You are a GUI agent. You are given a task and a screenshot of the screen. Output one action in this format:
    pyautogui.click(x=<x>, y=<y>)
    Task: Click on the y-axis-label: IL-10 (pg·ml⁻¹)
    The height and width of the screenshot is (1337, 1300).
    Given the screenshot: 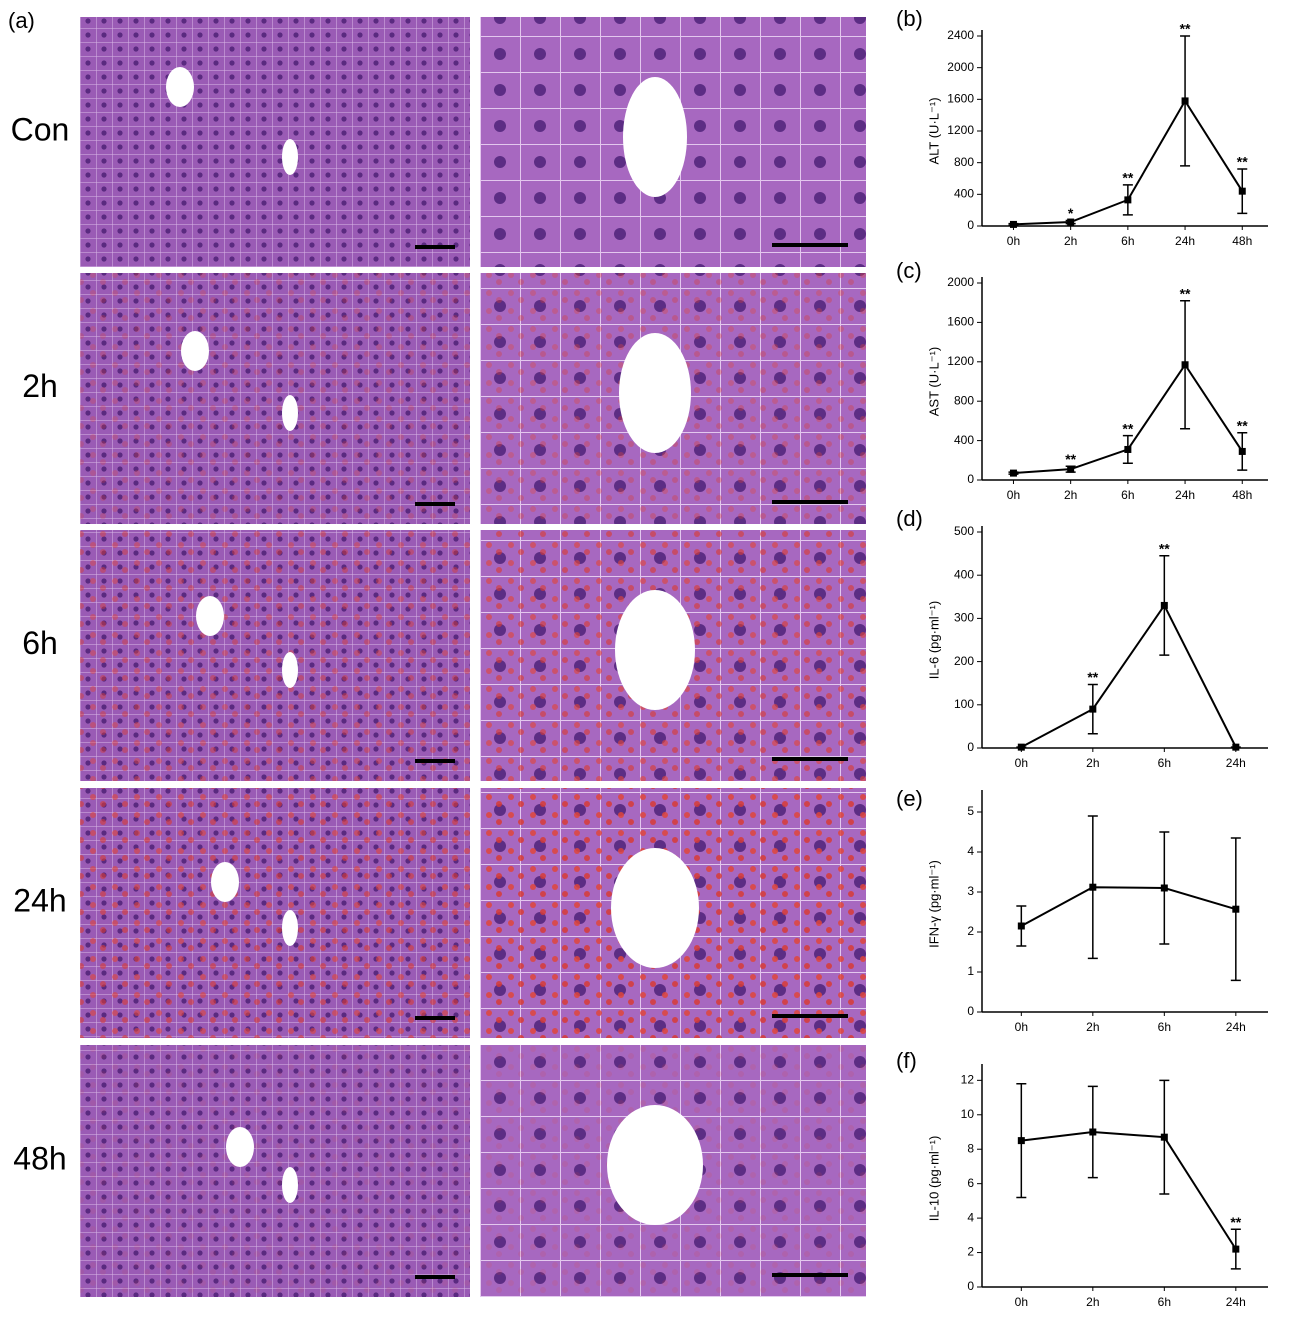 What is the action you would take?
    pyautogui.click(x=933, y=1179)
    